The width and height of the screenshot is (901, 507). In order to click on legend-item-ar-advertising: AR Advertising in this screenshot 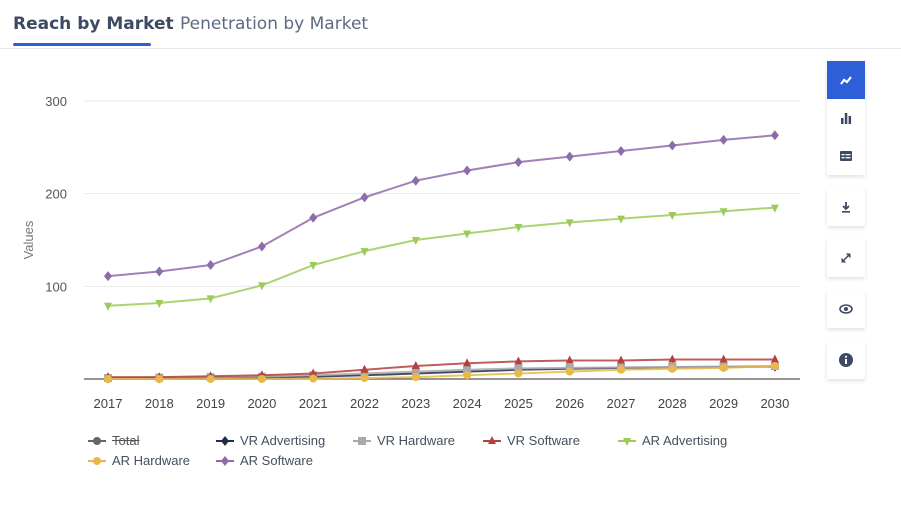, I will do `click(672, 440)`.